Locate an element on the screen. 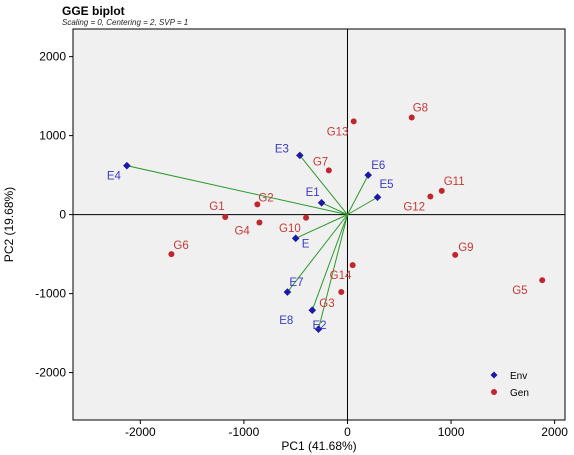  env-vector-e4 is located at coordinates (237, 190).